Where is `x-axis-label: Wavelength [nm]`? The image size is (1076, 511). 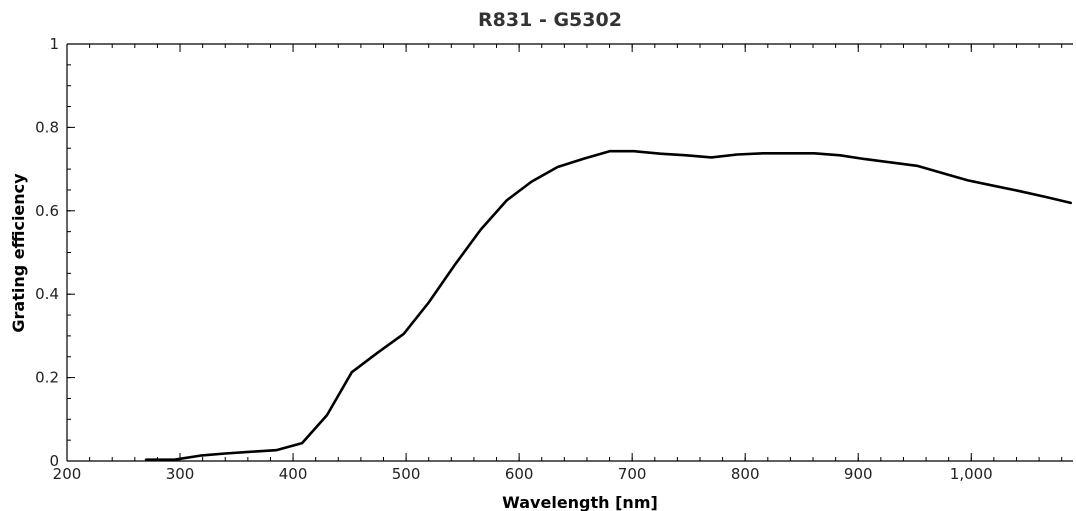
x-axis-label: Wavelength [nm] is located at coordinates (580, 502).